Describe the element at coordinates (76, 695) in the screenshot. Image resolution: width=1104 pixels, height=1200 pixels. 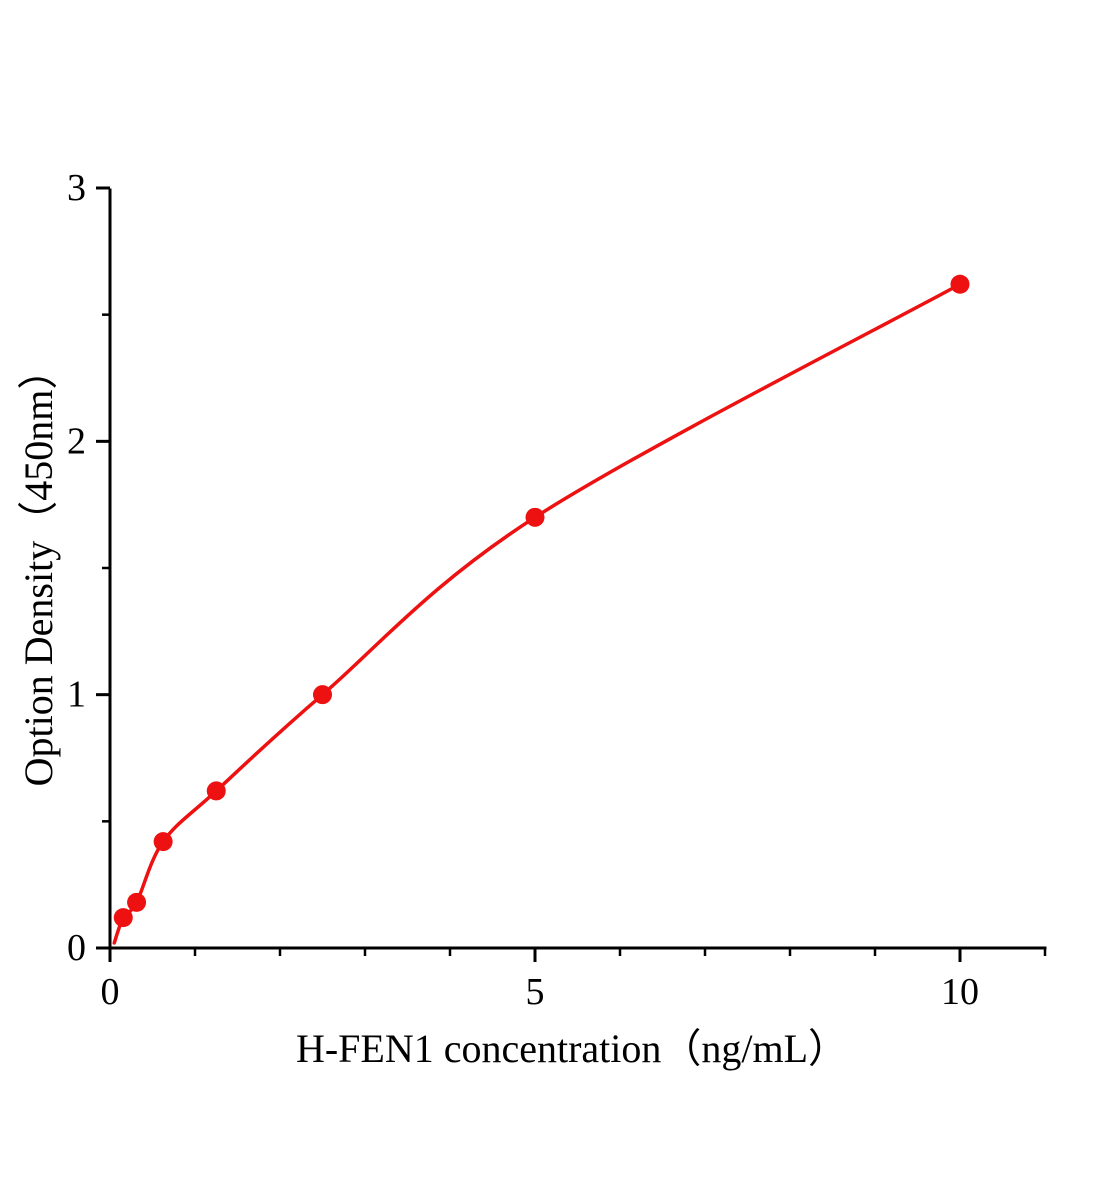
I see `y-tick-label: 1` at that location.